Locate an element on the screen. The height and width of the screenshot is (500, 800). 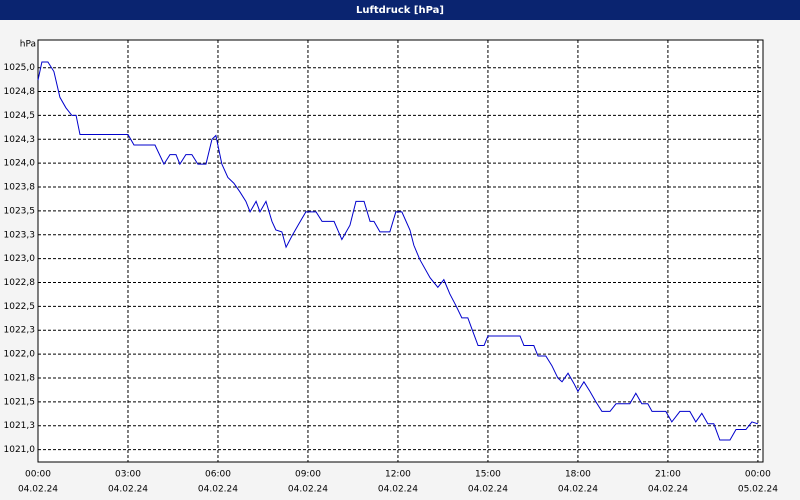
x-tick-label: 06:00 is located at coordinates (218, 475).